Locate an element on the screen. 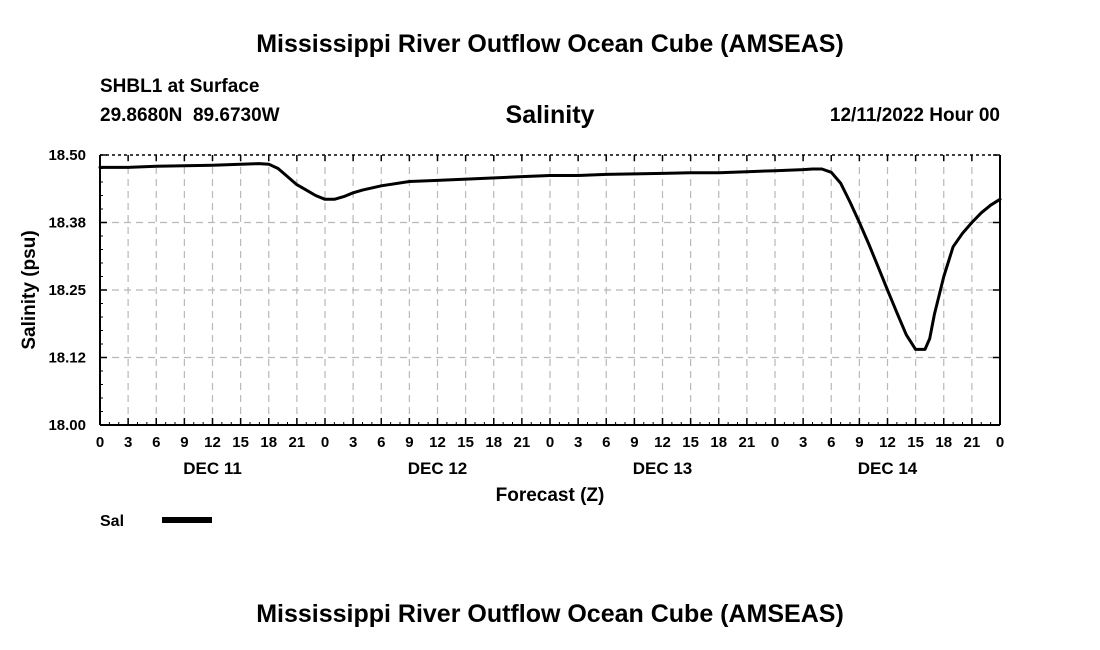  legend: Sal is located at coordinates (156, 521).